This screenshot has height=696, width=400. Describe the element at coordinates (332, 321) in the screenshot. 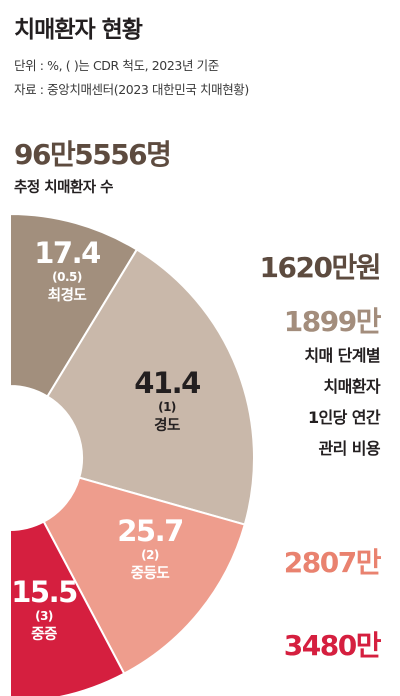

I see `cost-mild: 1899만` at that location.